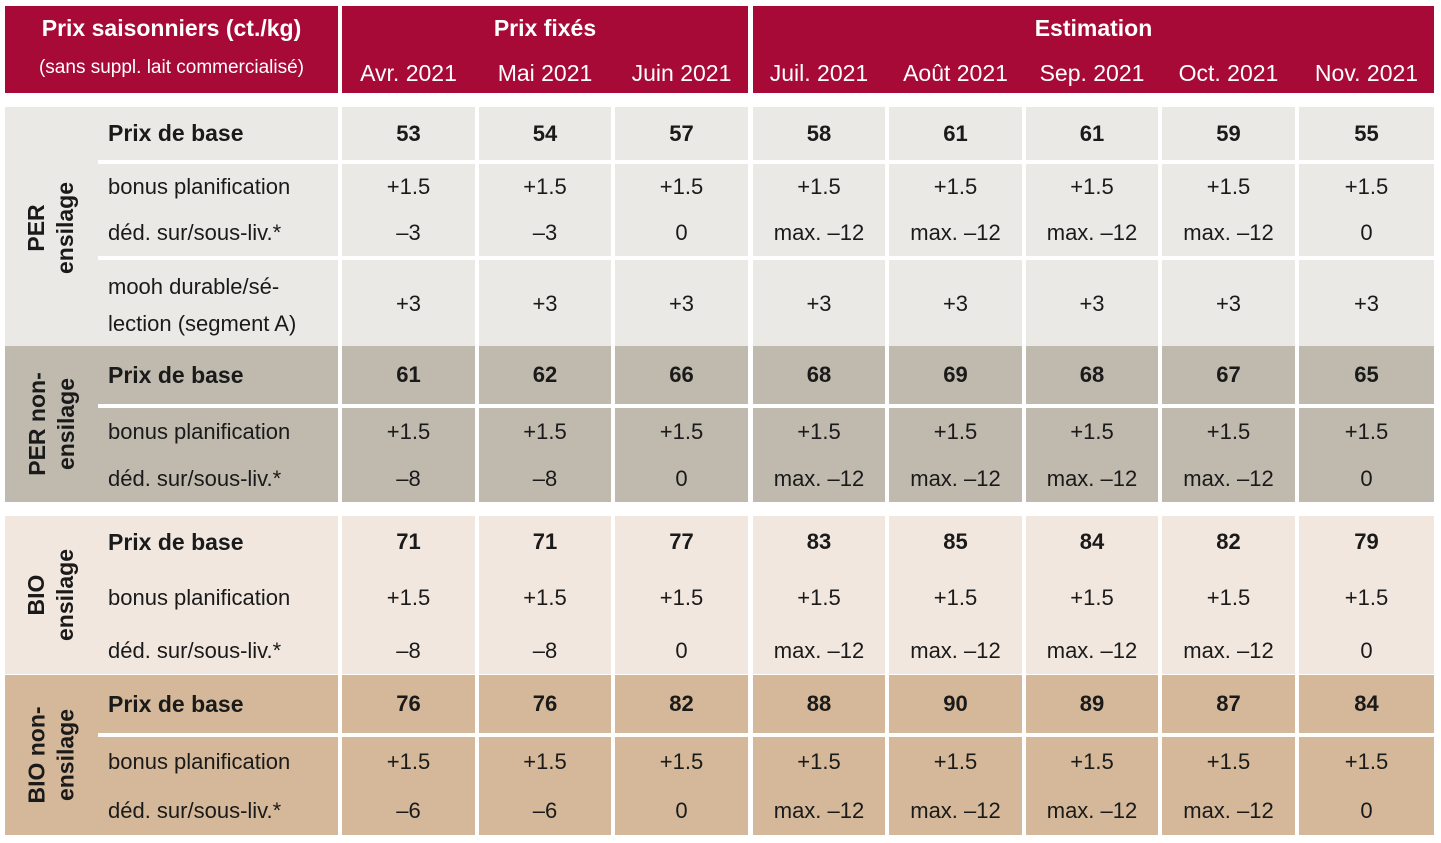 This screenshot has width=1441, height=843. What do you see at coordinates (1366, 810) in the screenshot?
I see `cell-bio_non_ensilage-ded: 0` at bounding box center [1366, 810].